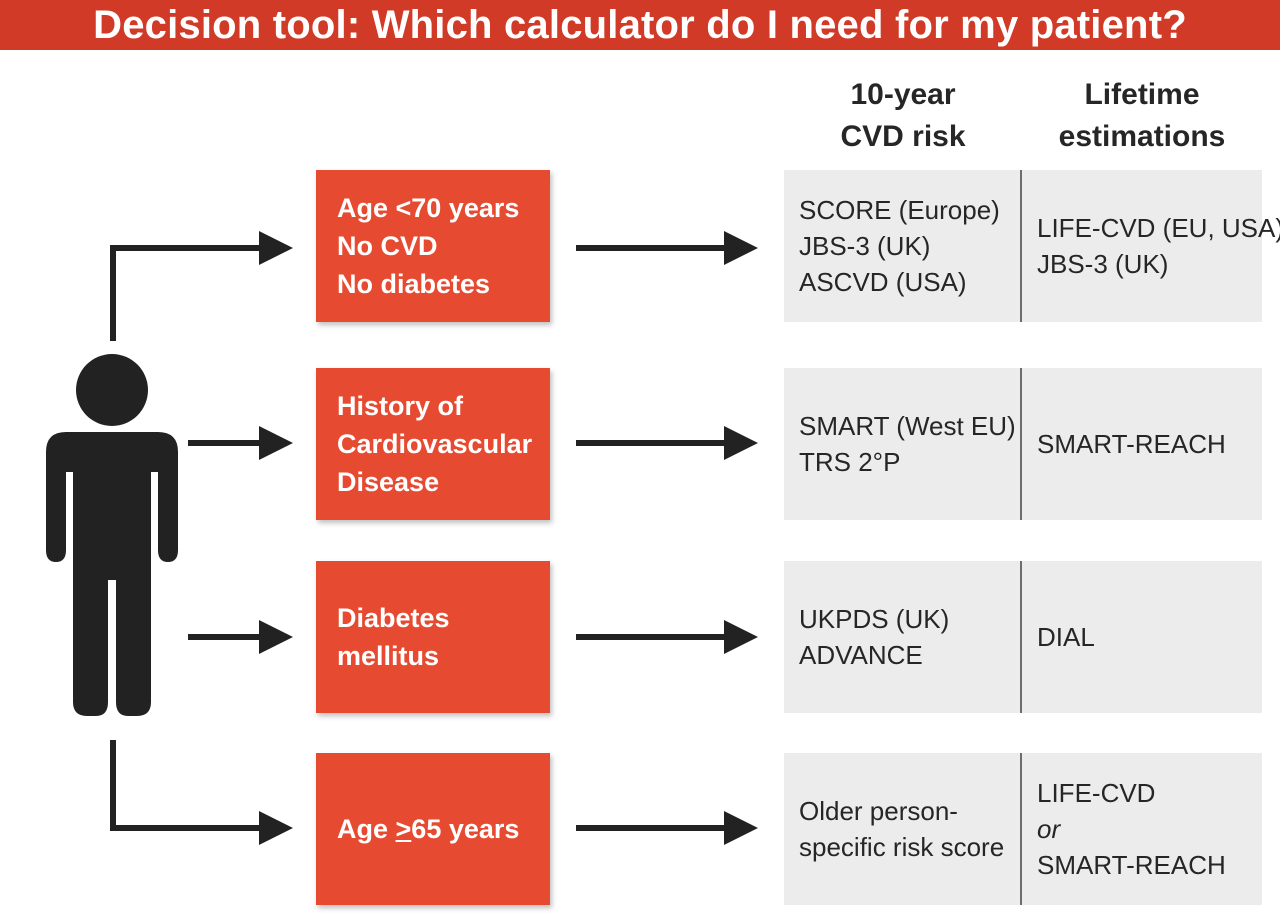  I want to click on column-header-line: CVD risk, so click(903, 136).